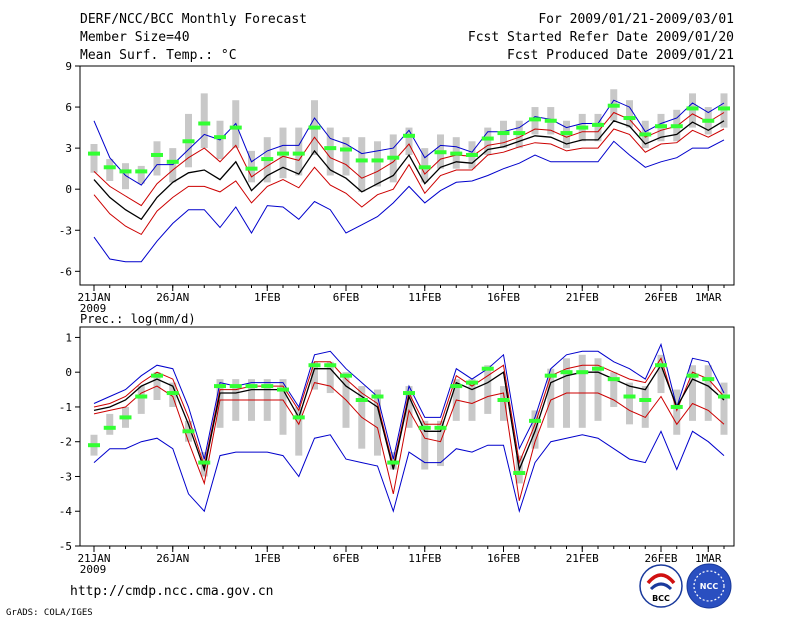  What do you see at coordinates (708, 297) in the screenshot?
I see `x-tick-label: 1MAR` at bounding box center [708, 297].